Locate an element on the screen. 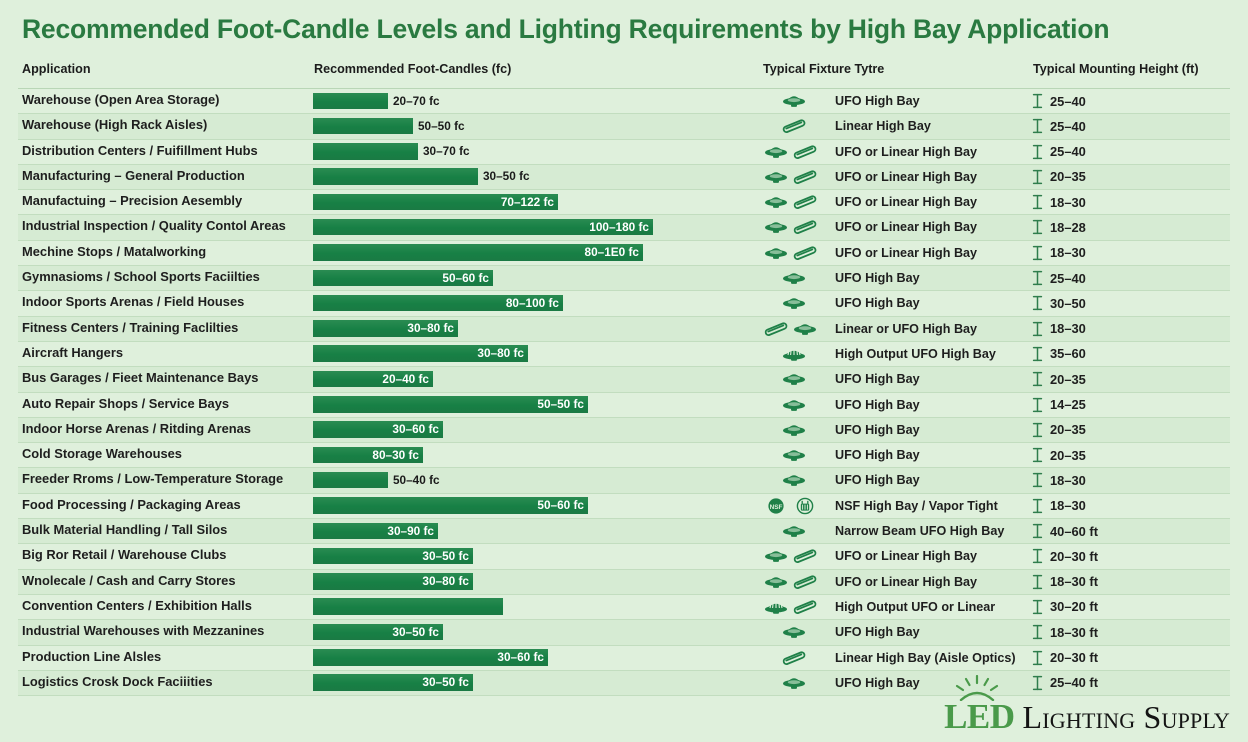 The width and height of the screenshot is (1248, 742). application-name: Indoor Sports Arenas / Field Houses is located at coordinates (133, 302).